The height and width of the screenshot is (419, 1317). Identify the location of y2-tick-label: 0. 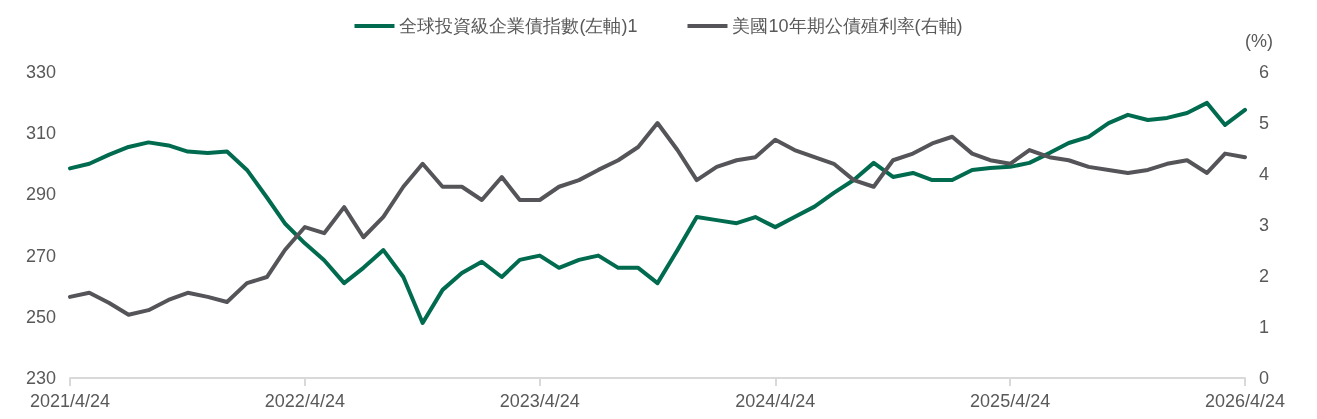
(1264, 378).